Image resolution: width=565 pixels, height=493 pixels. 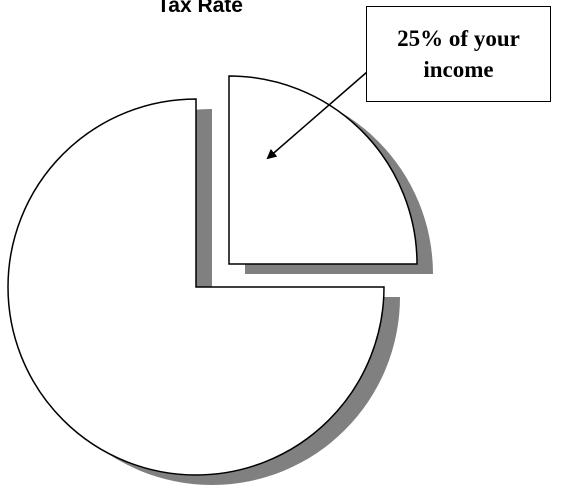 What do you see at coordinates (458, 69) in the screenshot?
I see `callout-line-2: income` at bounding box center [458, 69].